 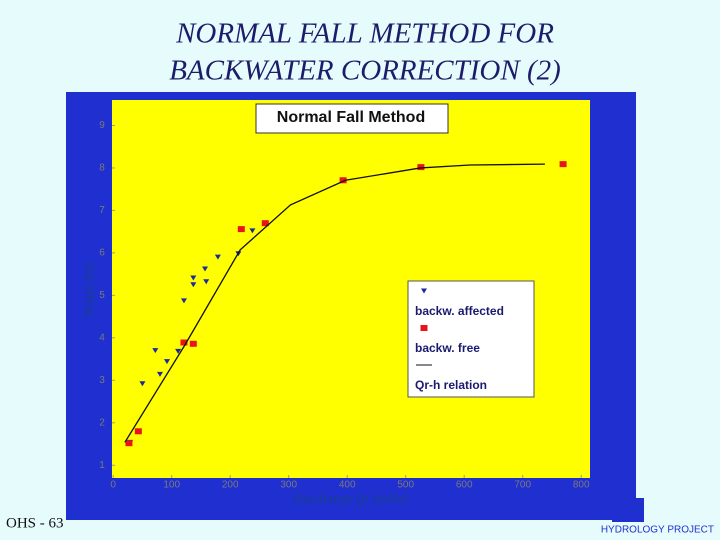 What do you see at coordinates (451, 385) in the screenshot?
I see `legend-label: Qr-h relation` at bounding box center [451, 385].